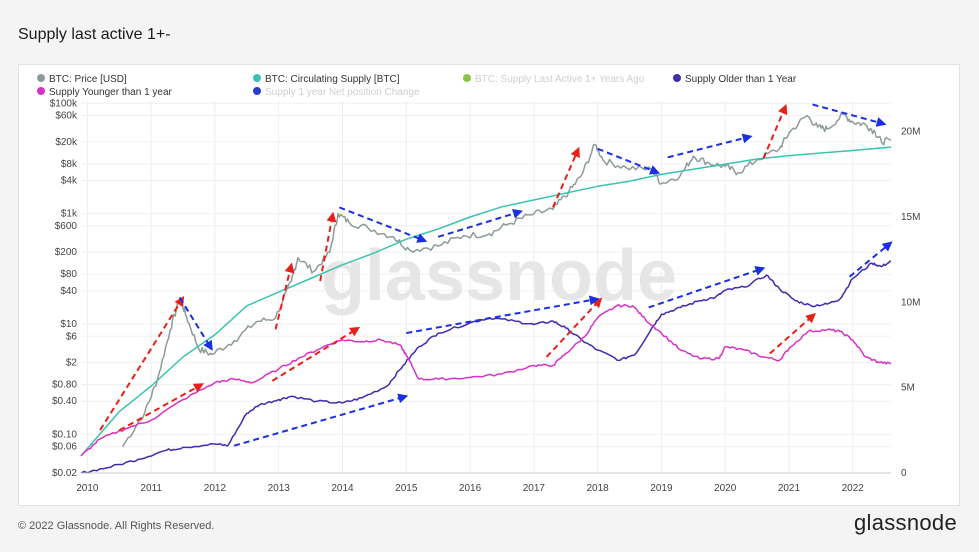  What do you see at coordinates (661, 488) in the screenshot?
I see `x-tick-label: 2019` at bounding box center [661, 488].